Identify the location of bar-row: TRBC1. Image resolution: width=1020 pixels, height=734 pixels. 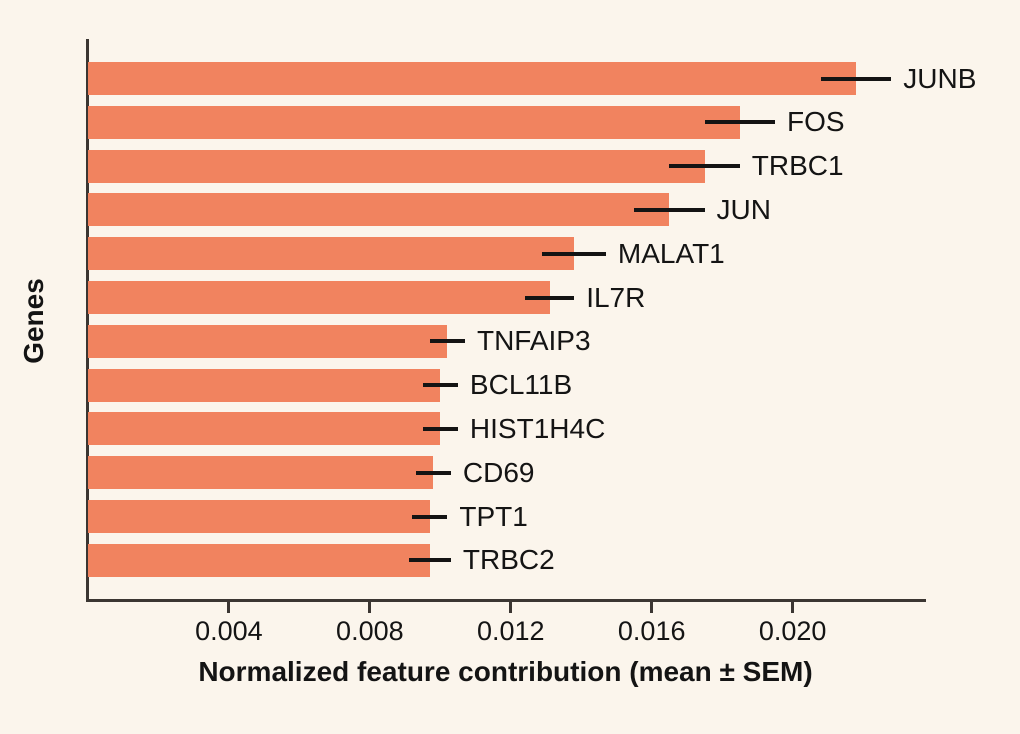
(505, 166).